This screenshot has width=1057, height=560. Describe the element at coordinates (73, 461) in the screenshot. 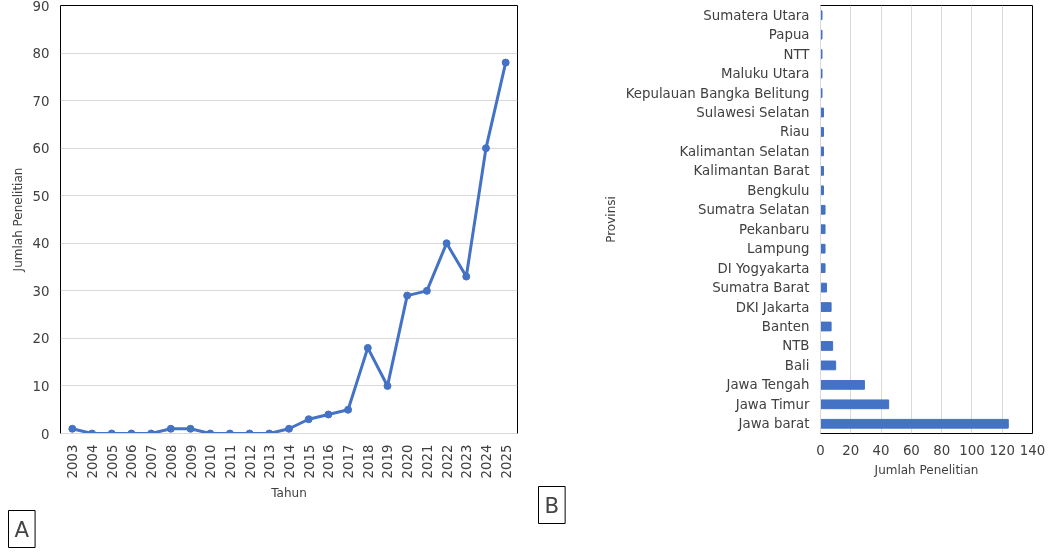

I see `x-tick-label: 2003` at that location.